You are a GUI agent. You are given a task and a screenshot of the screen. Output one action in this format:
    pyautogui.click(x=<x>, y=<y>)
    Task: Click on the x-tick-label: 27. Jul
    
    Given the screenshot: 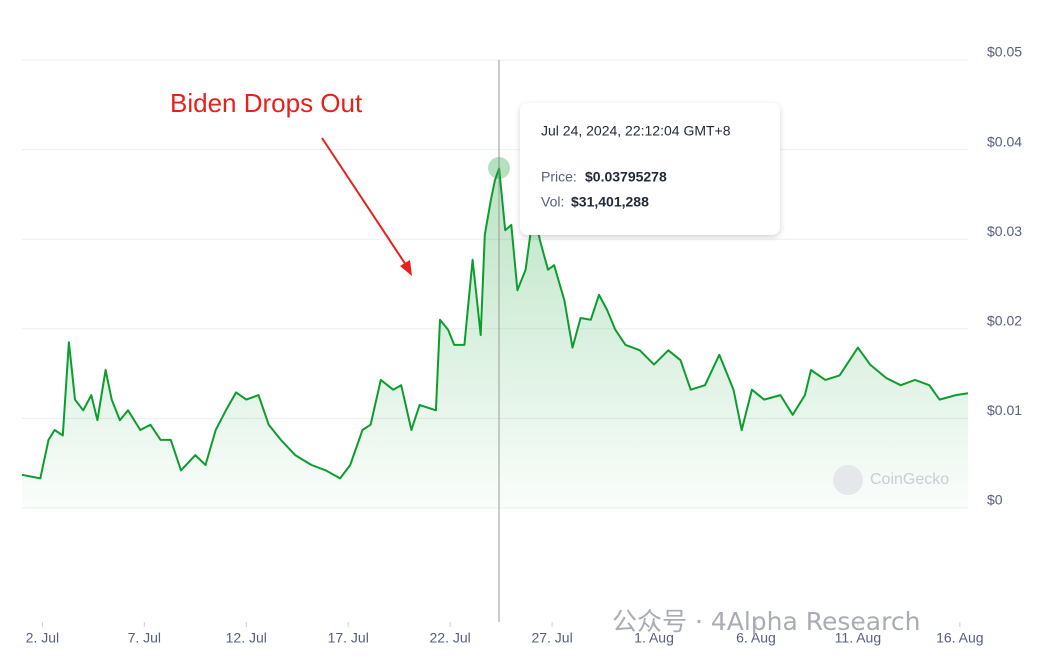 What is the action you would take?
    pyautogui.click(x=551, y=638)
    